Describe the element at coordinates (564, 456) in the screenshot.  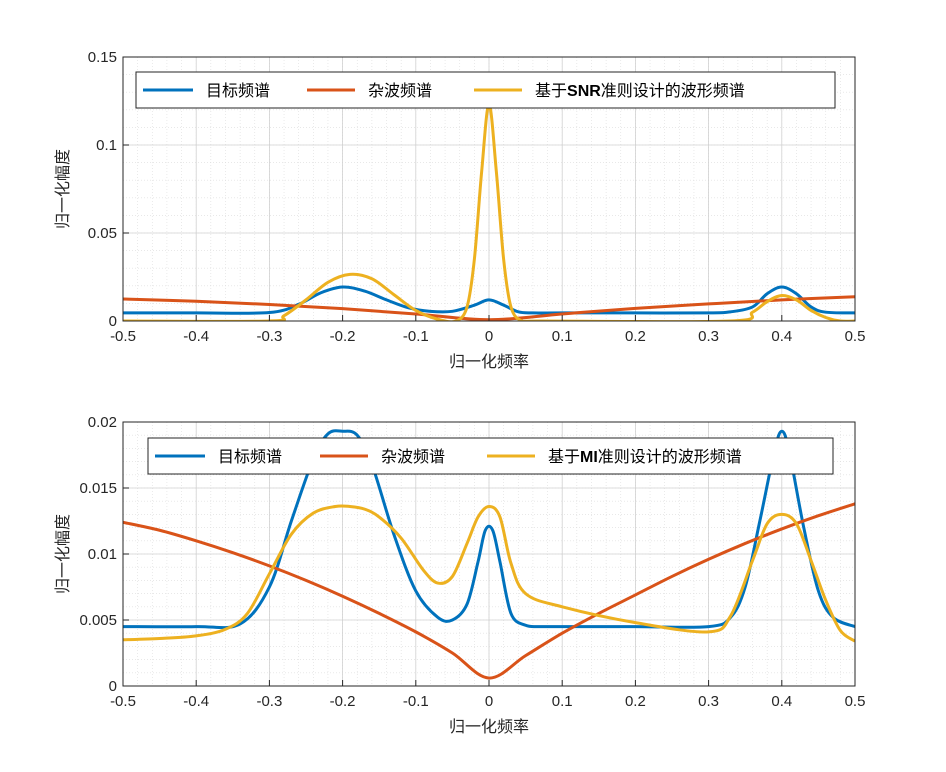
I see `bottom-legend-label-prefix: 基于` at that location.